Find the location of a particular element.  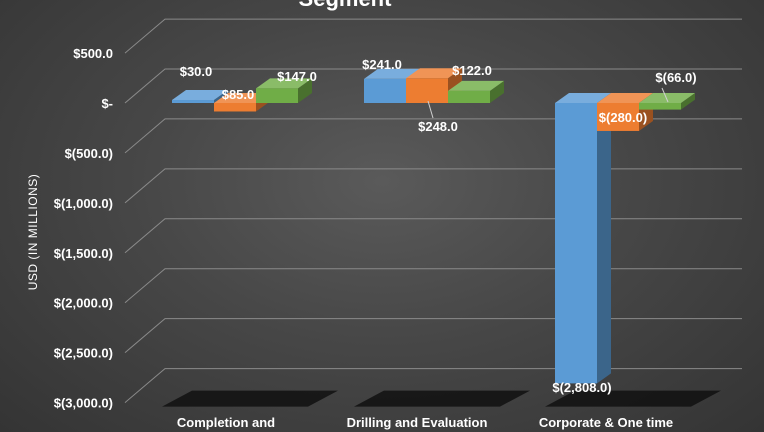

data-label: $248.0 is located at coordinates (438, 126).